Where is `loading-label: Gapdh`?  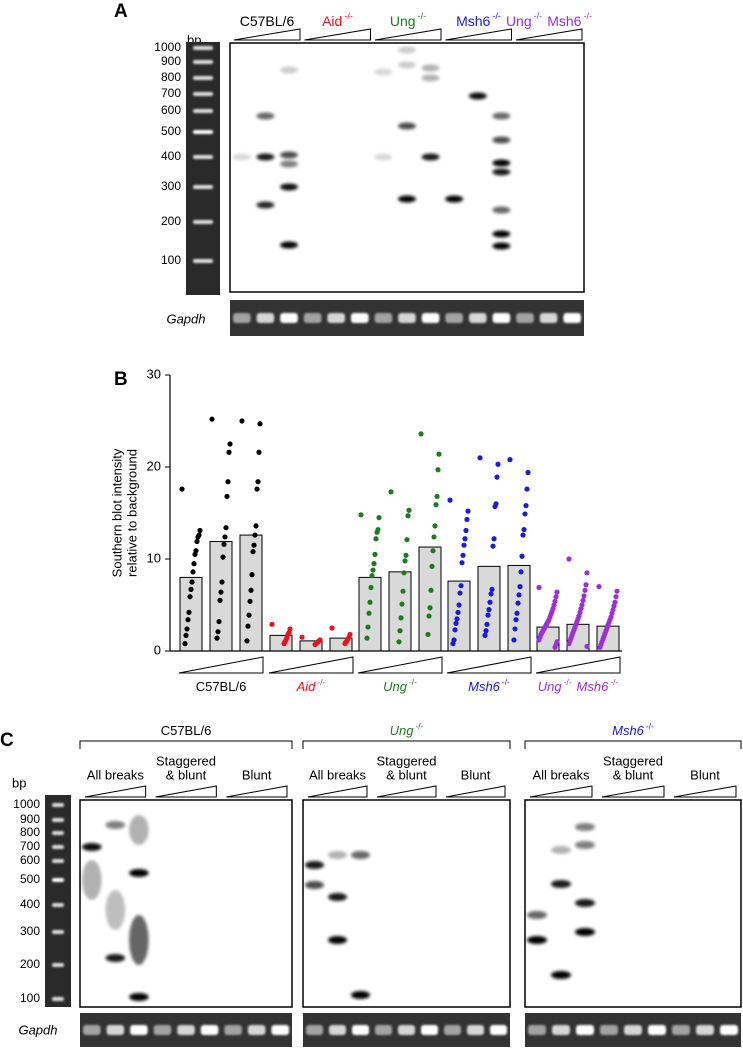
loading-label: Gapdh is located at coordinates (185, 318).